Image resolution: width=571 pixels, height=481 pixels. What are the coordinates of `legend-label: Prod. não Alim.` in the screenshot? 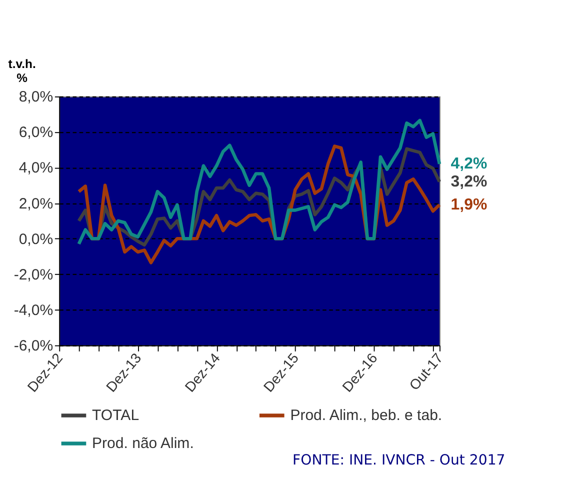 It's located at (143, 443).